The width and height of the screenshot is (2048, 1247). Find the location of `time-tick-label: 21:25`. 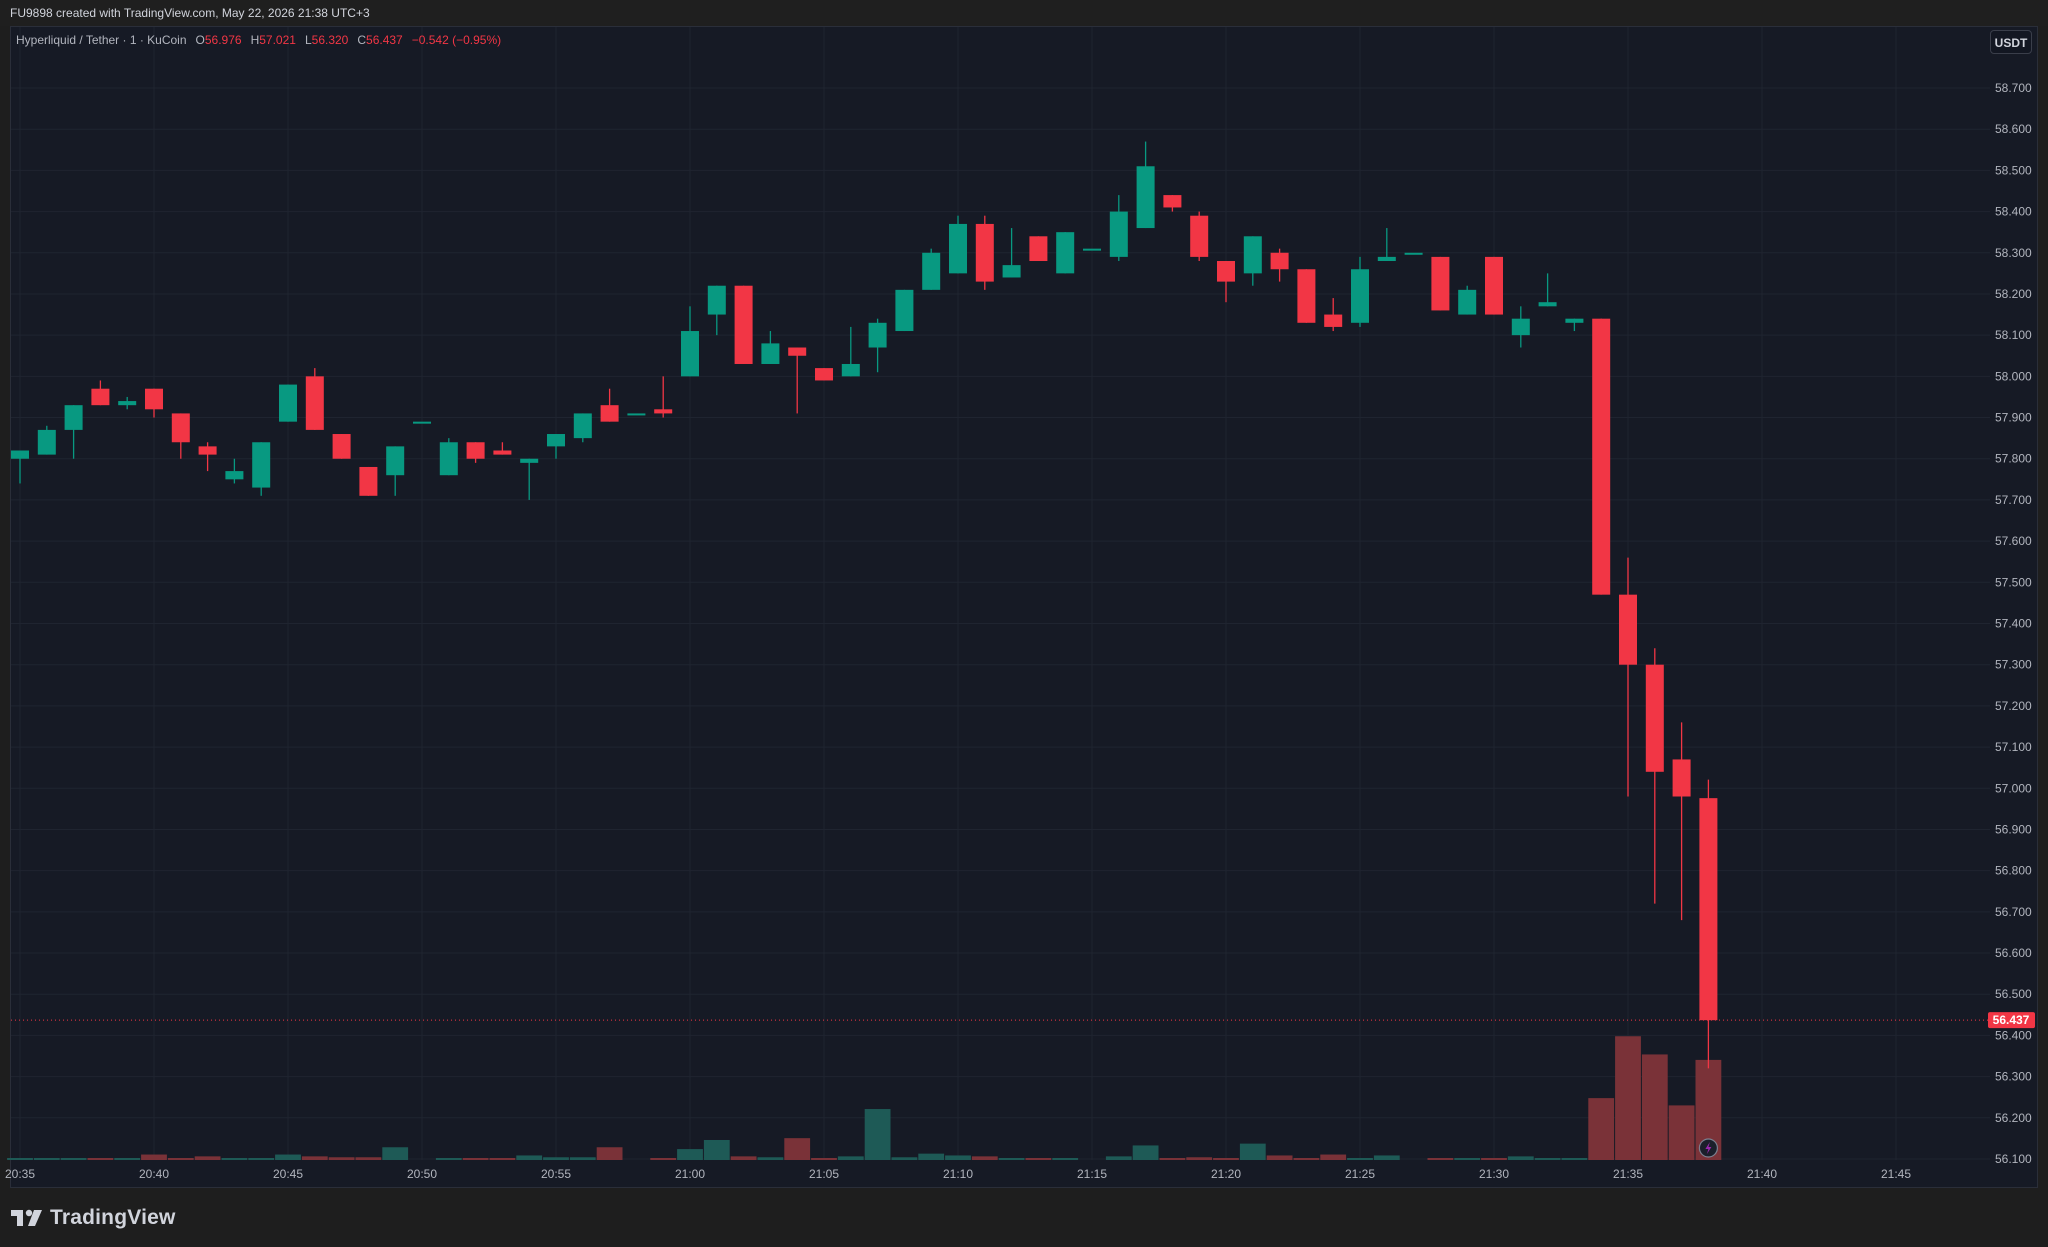

time-tick-label: 21:25 is located at coordinates (1360, 1174).